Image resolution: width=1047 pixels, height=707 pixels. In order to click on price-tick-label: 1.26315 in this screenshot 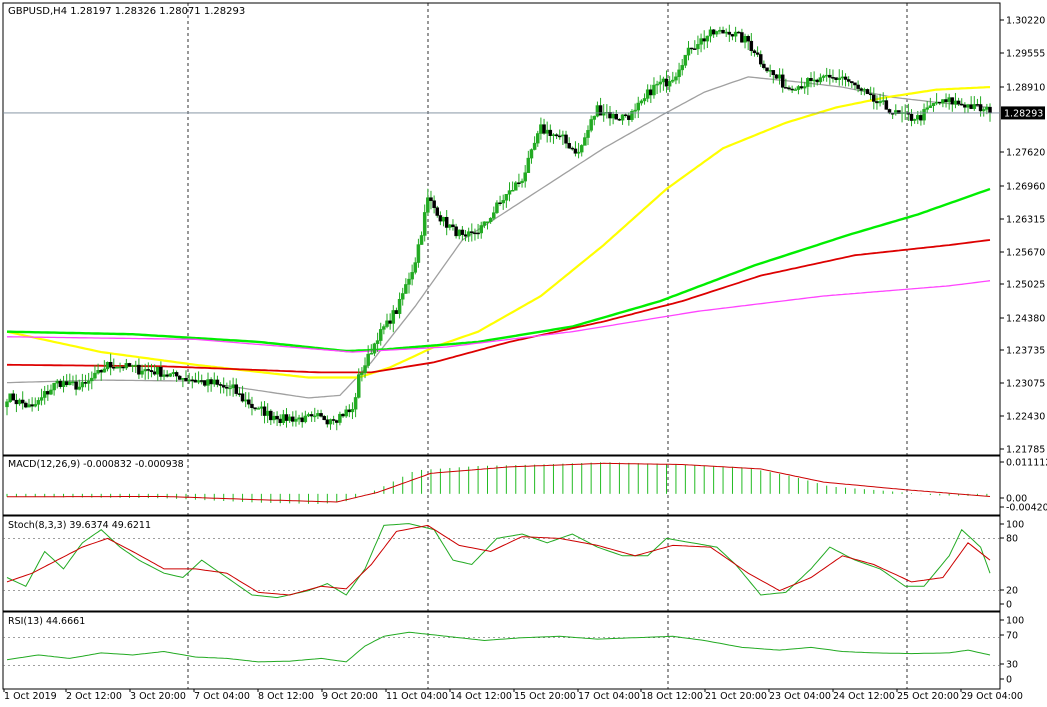, I will do `click(1025, 220)`.